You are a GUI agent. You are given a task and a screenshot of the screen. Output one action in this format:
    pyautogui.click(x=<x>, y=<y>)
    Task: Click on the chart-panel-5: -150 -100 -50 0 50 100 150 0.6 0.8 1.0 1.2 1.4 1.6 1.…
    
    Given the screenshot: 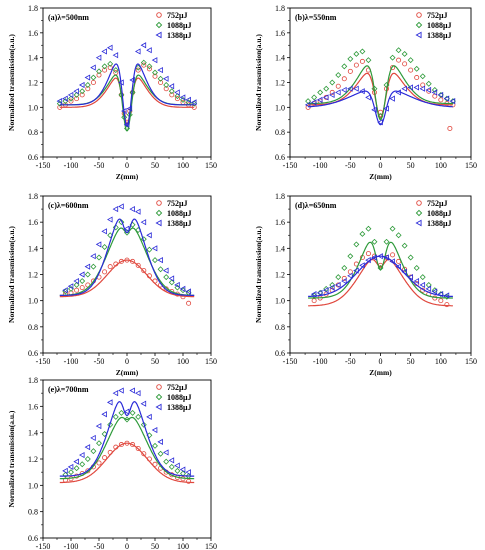 What is the action you would take?
    pyautogui.click(x=112, y=463)
    